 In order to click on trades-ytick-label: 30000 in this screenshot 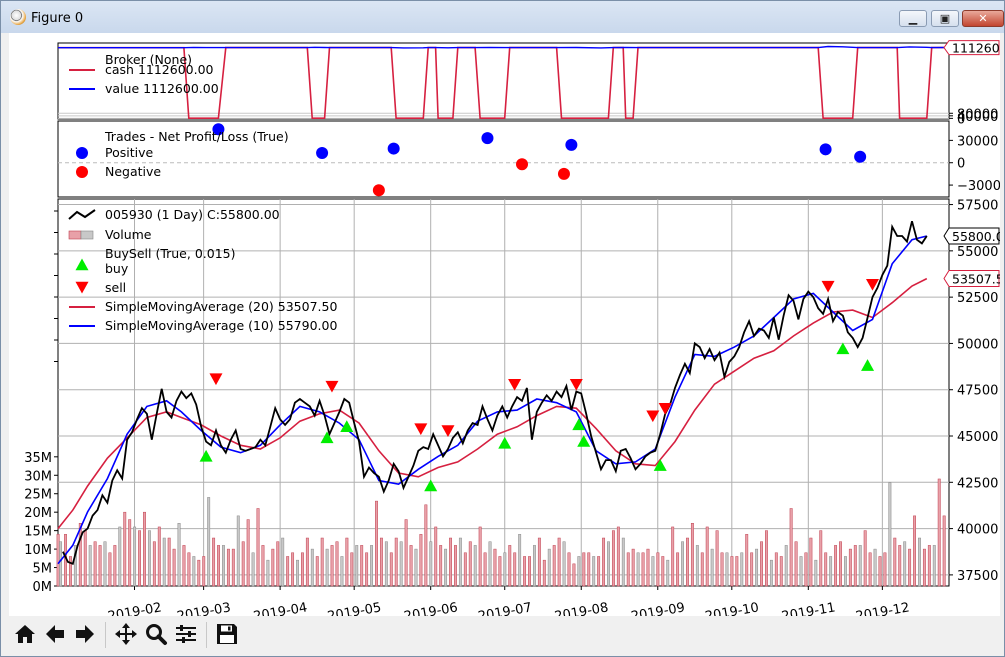, I will do `click(977, 141)`.